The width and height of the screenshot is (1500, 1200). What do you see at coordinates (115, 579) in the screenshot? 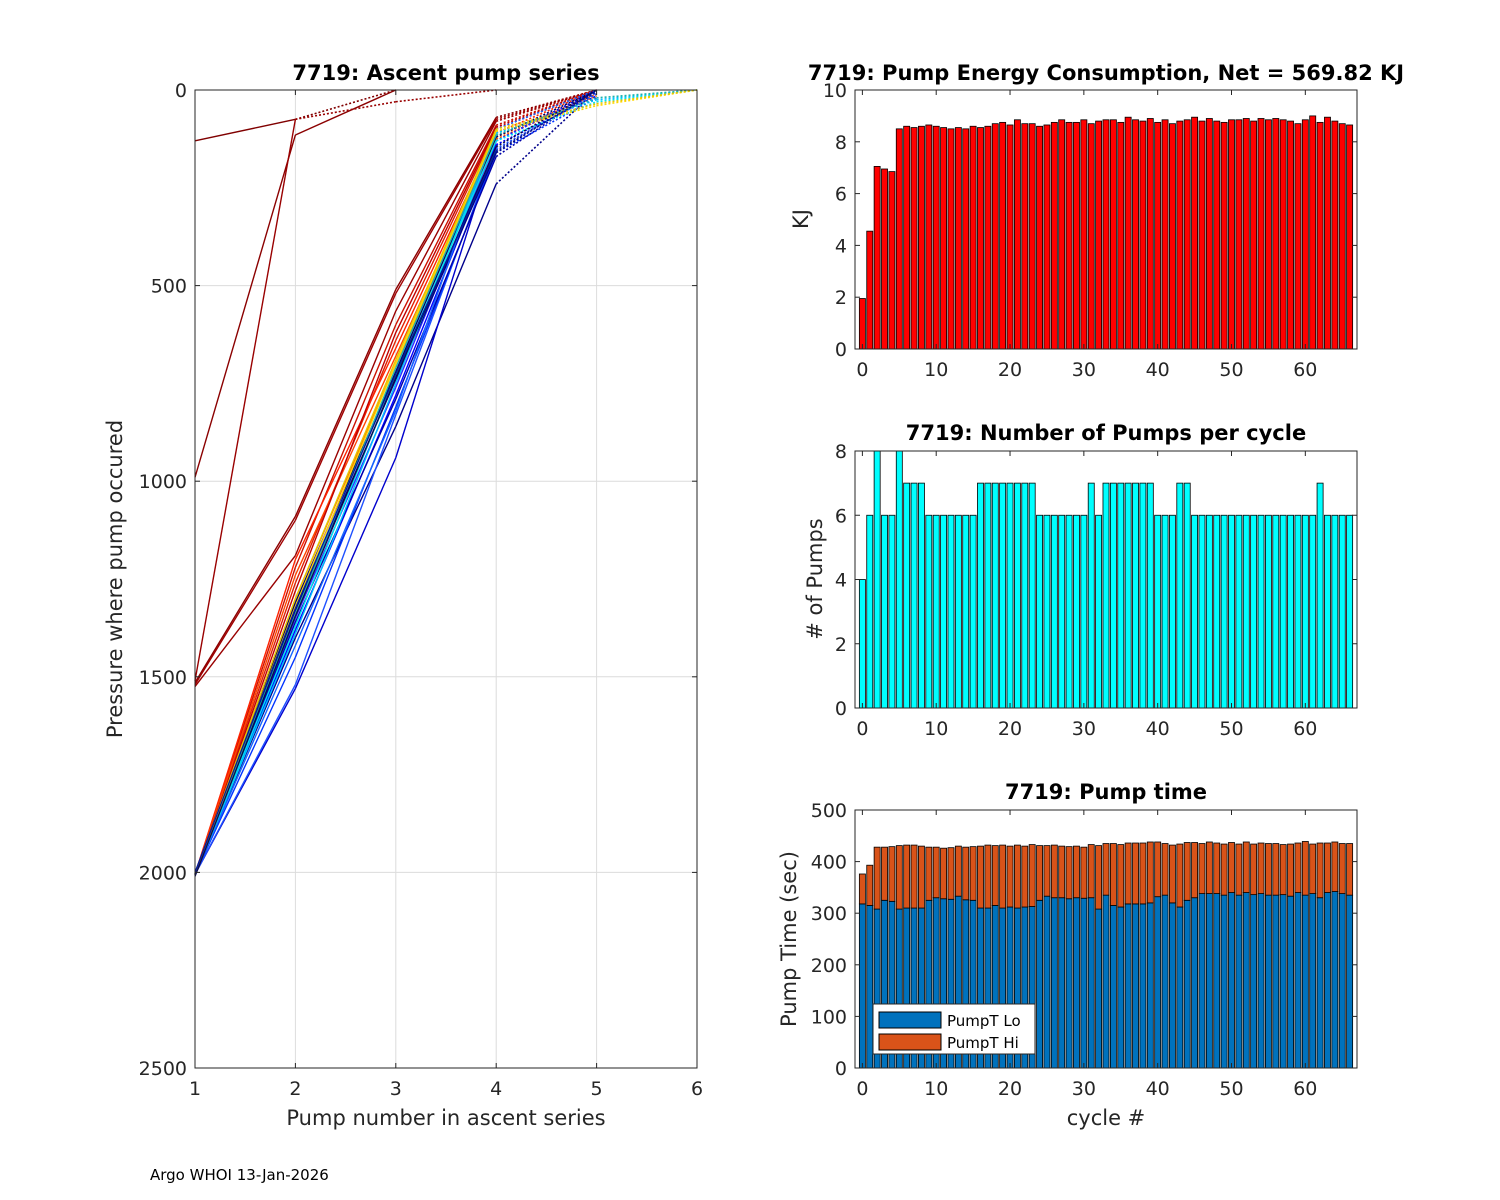
I see `ascent-ylabel: Pressure where pump occured` at bounding box center [115, 579].